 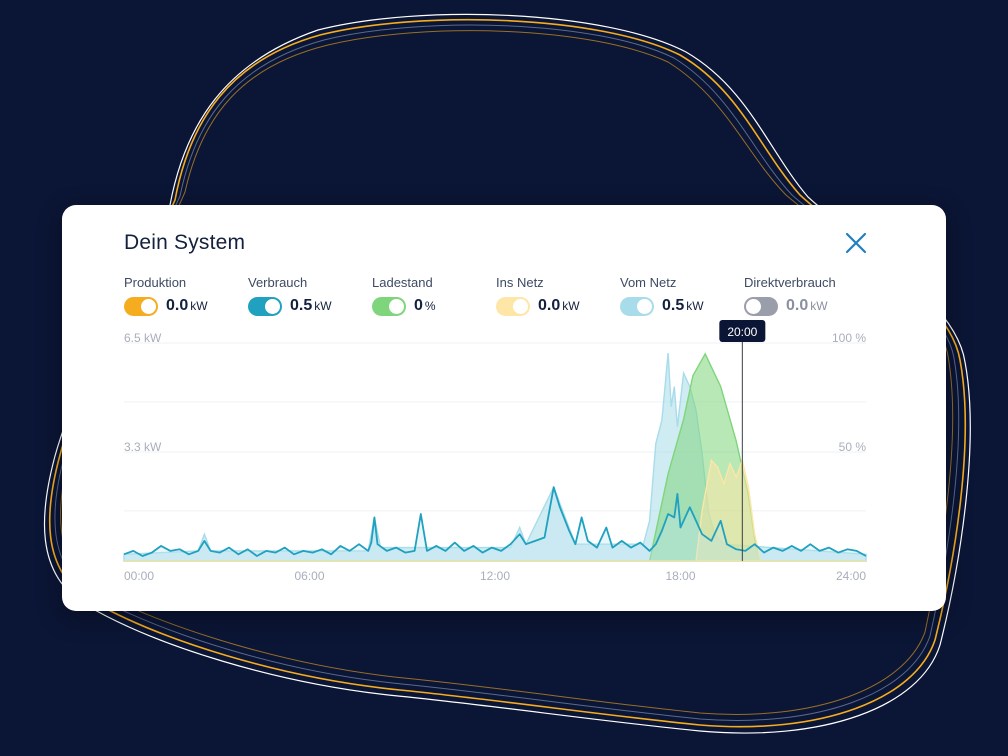 I want to click on legend-item-vom-netz: Vom Netz 0.5 kW, so click(x=682, y=297).